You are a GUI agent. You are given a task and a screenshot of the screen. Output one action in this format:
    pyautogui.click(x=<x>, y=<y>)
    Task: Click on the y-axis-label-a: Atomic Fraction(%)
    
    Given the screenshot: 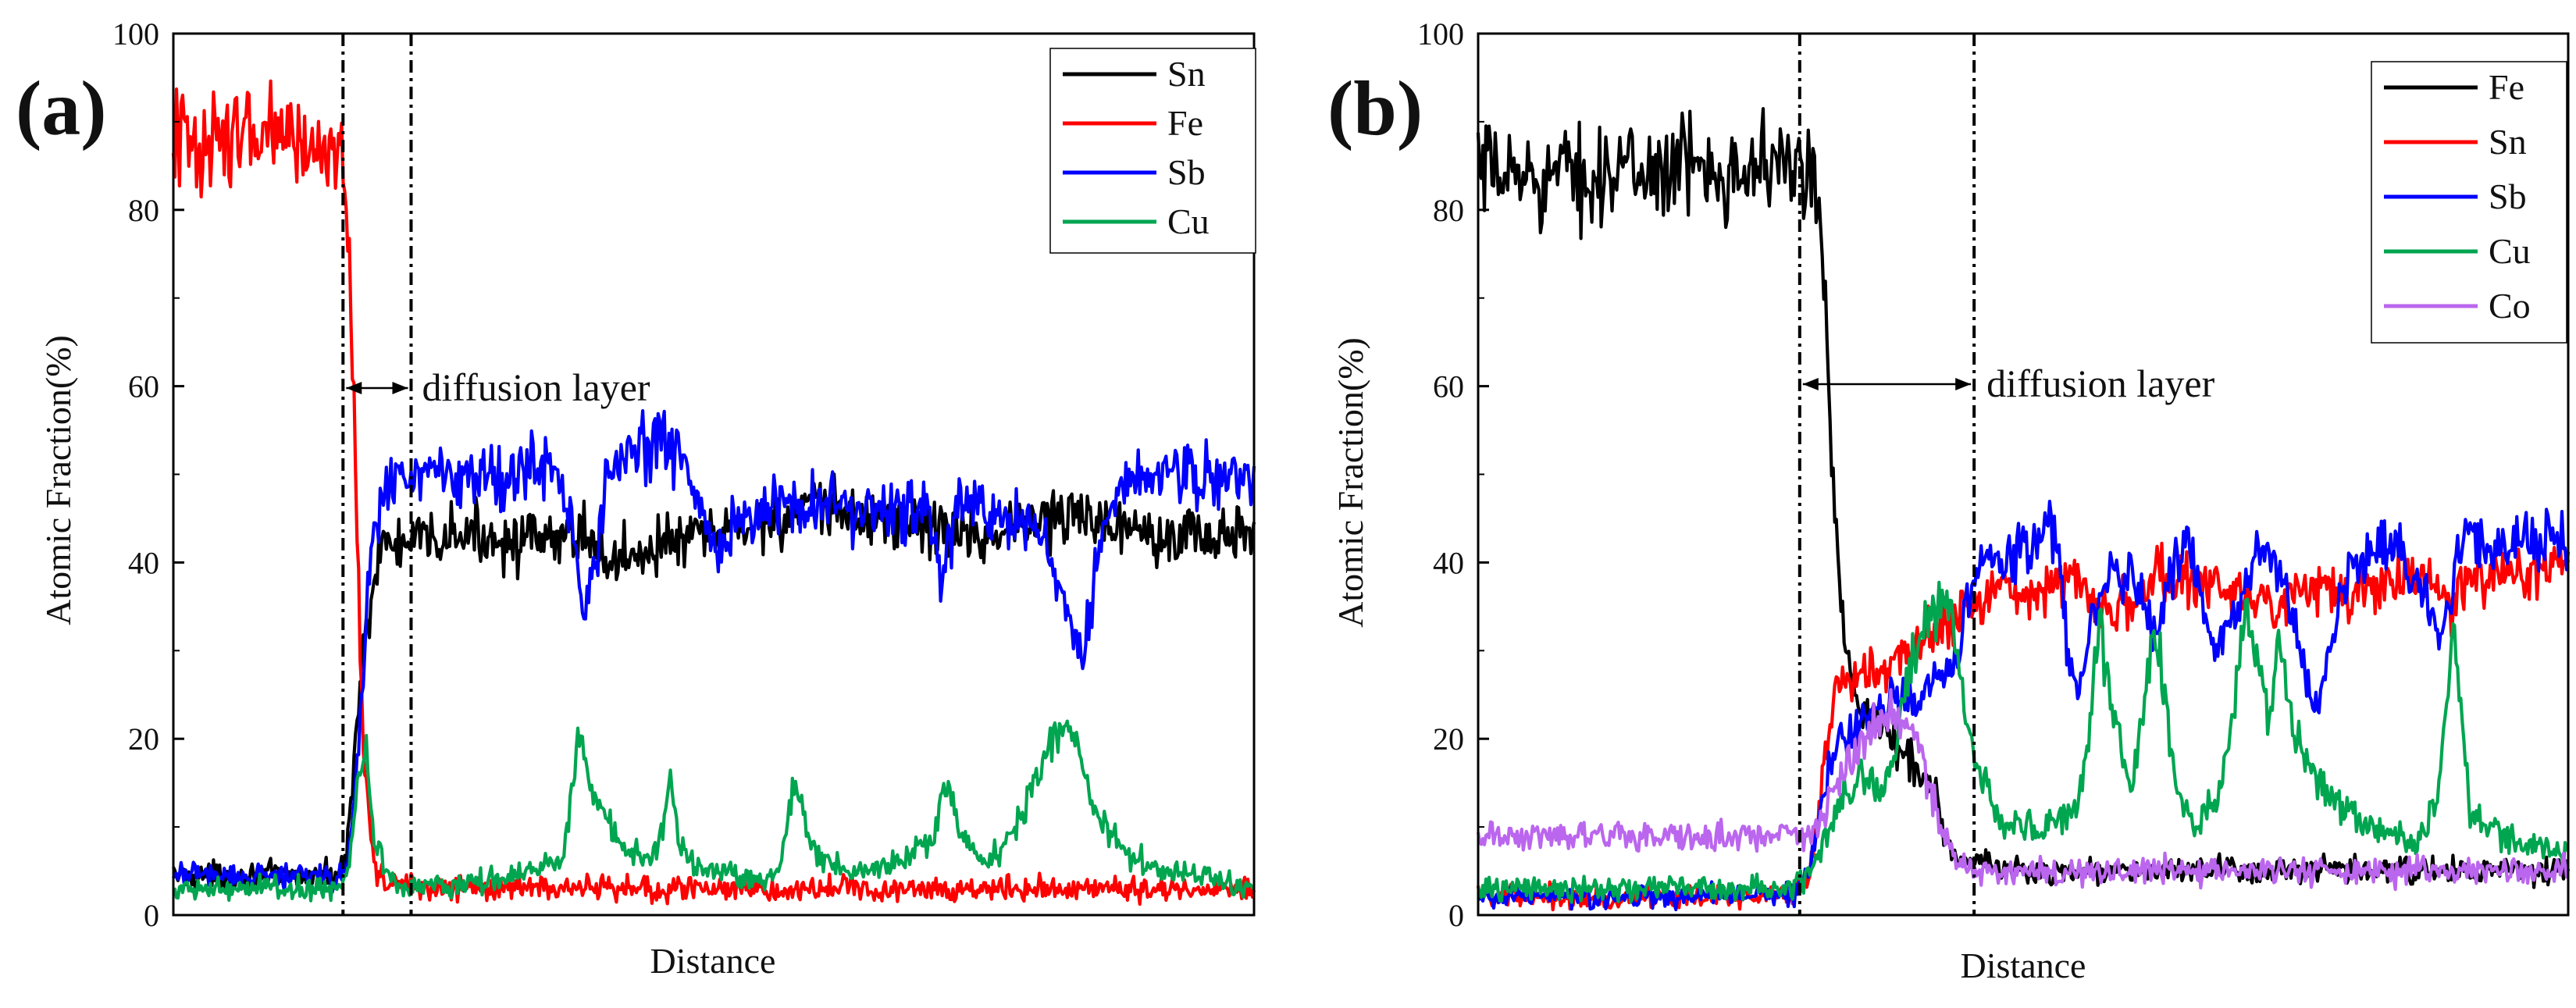 What is the action you would take?
    pyautogui.click(x=58, y=480)
    